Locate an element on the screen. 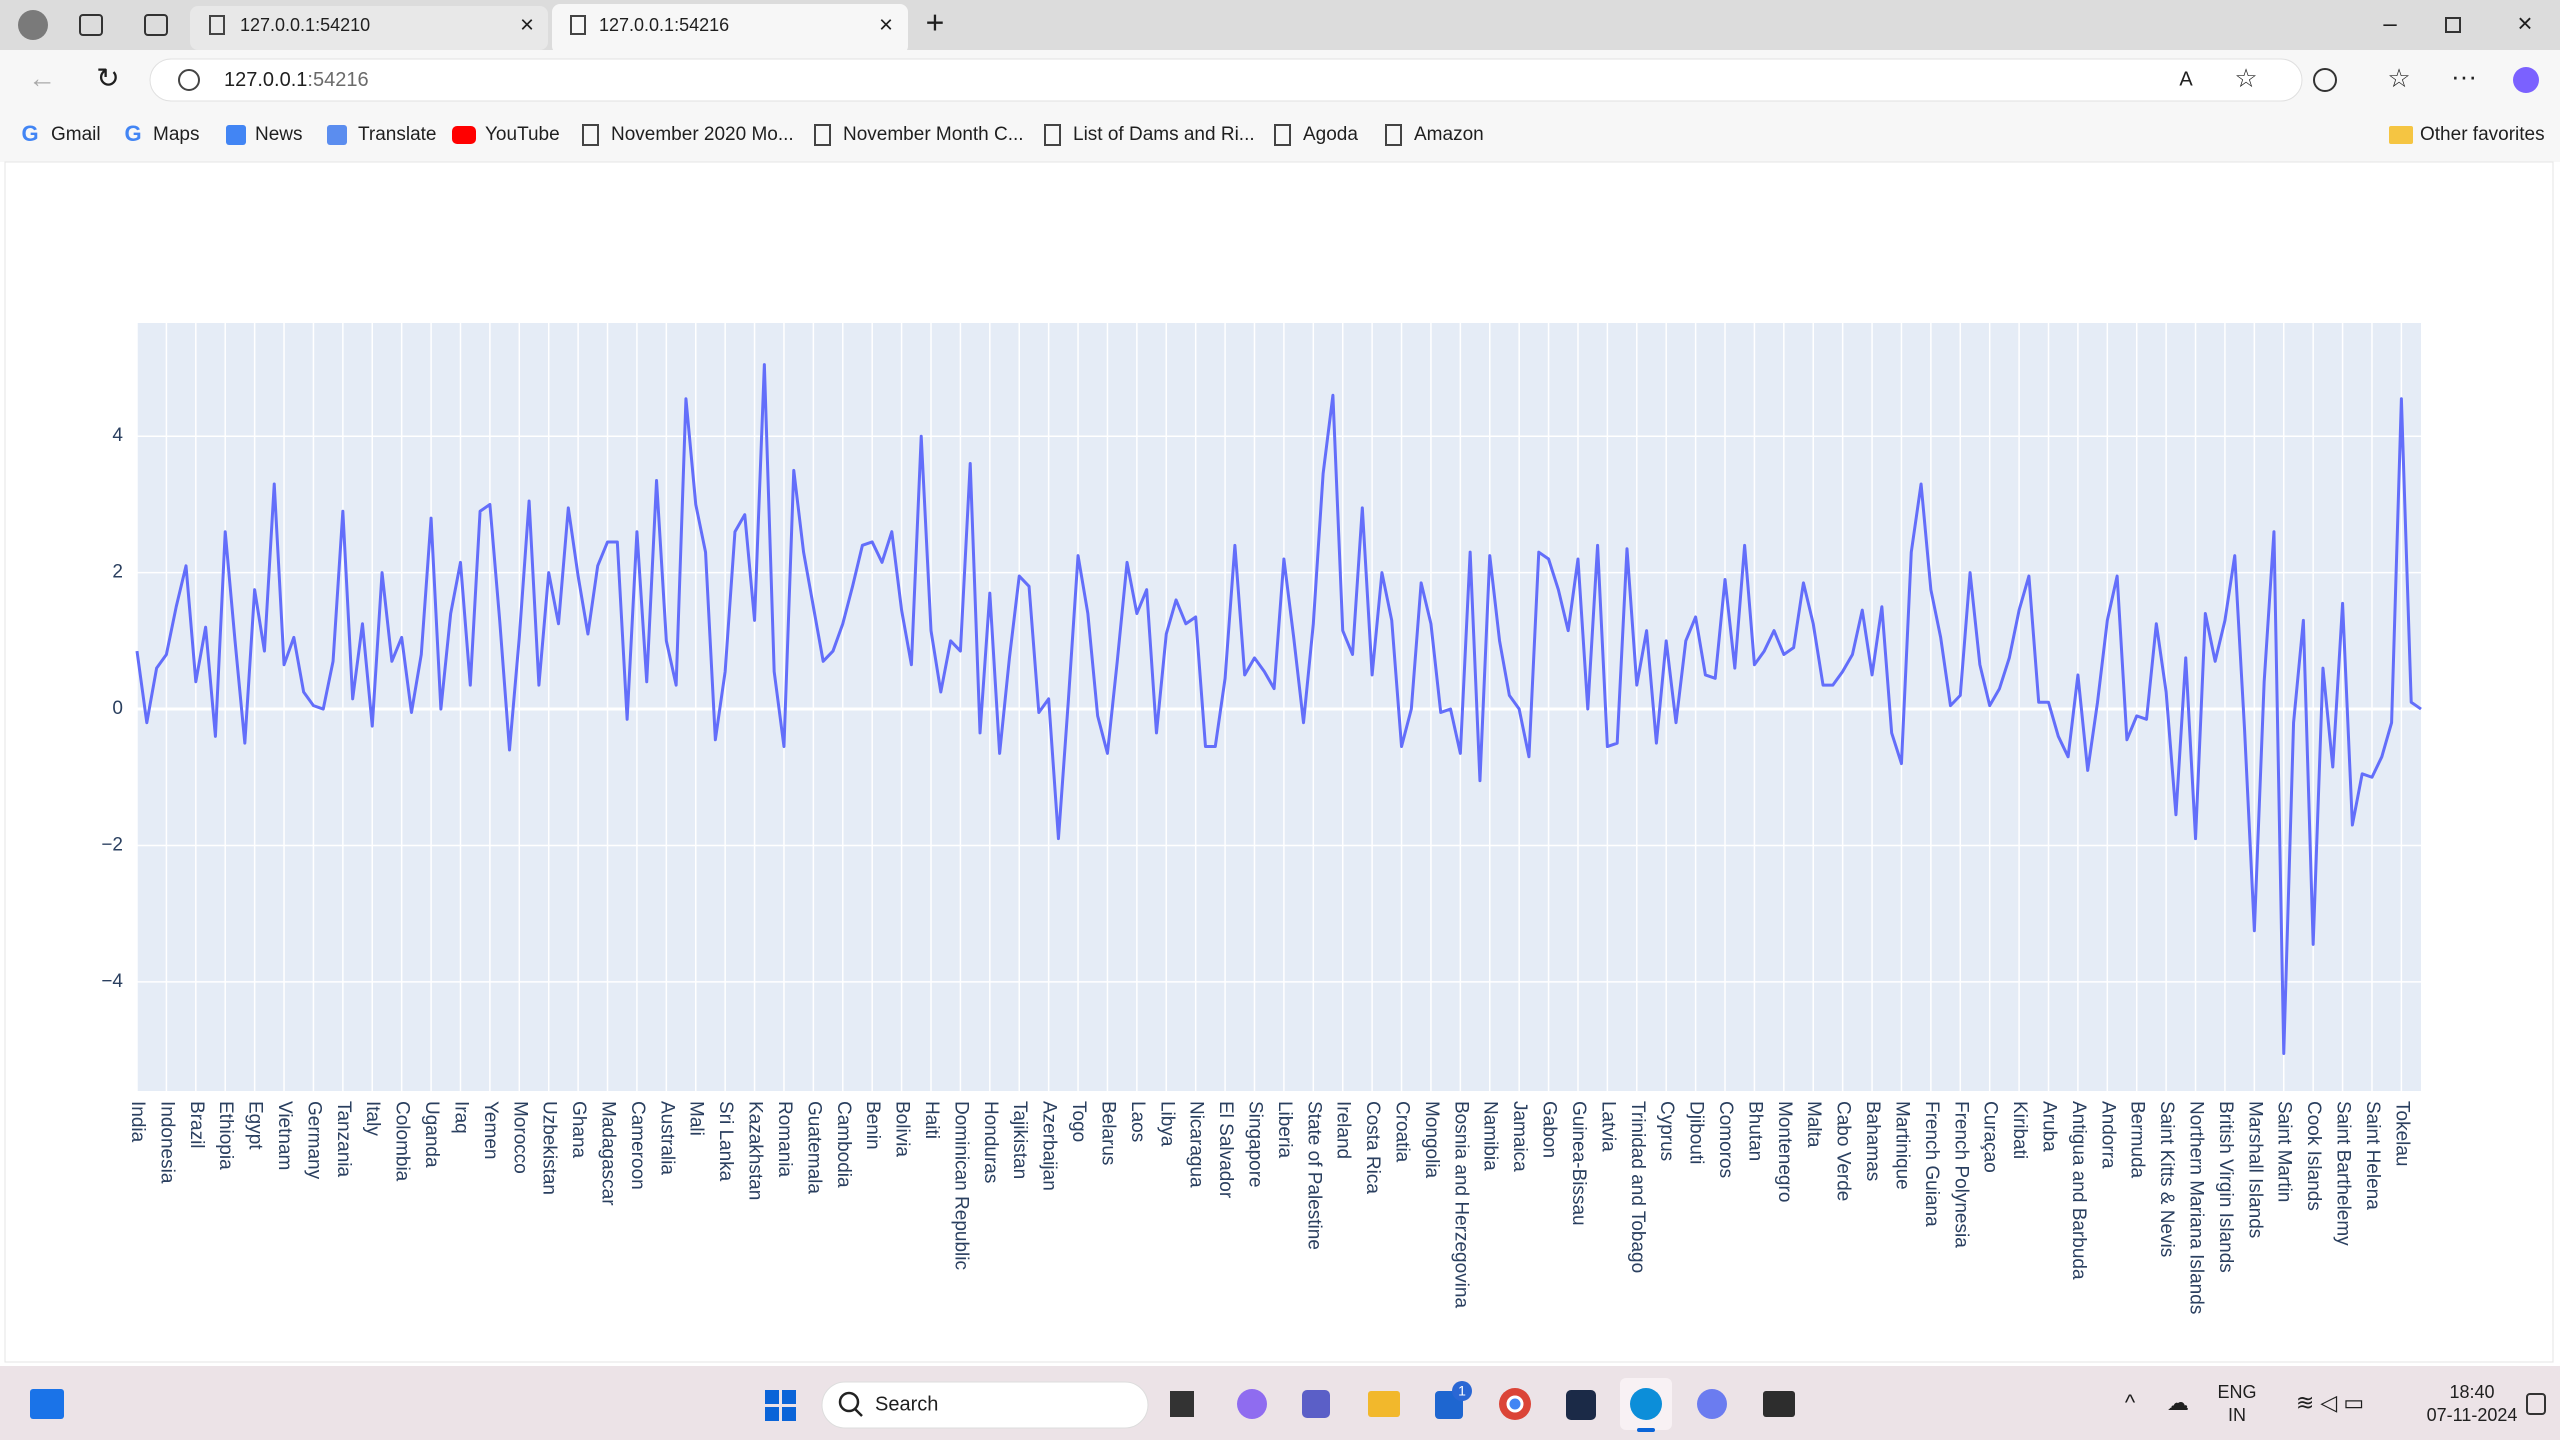 Image resolution: width=2560 pixels, height=1440 pixels. tab-title: 127.0.0.1:54210 is located at coordinates (305, 25).